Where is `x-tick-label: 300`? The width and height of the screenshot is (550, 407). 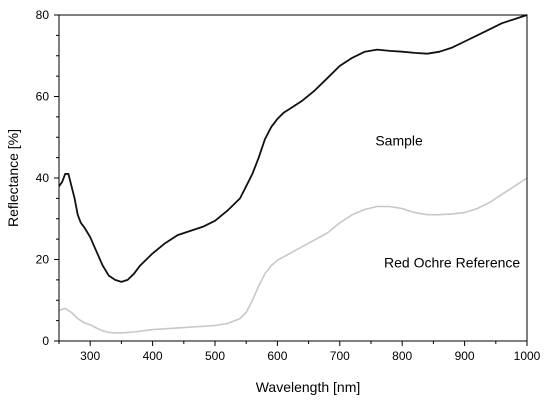 x-tick-label: 300 is located at coordinates (90, 356).